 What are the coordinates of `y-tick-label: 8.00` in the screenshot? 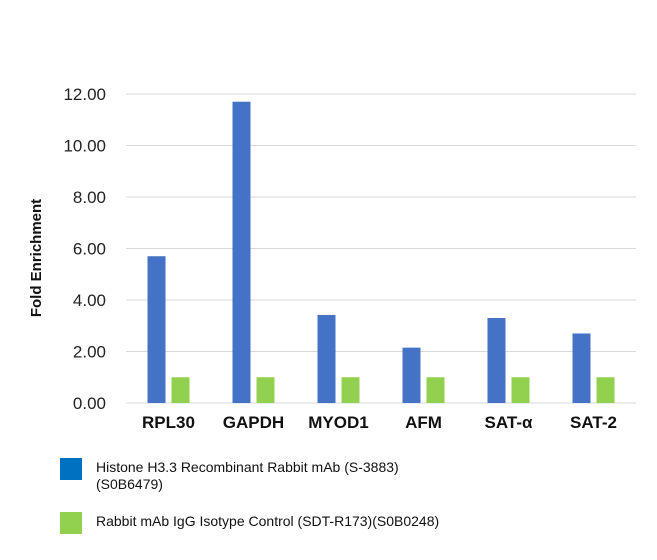 It's located at (89, 197).